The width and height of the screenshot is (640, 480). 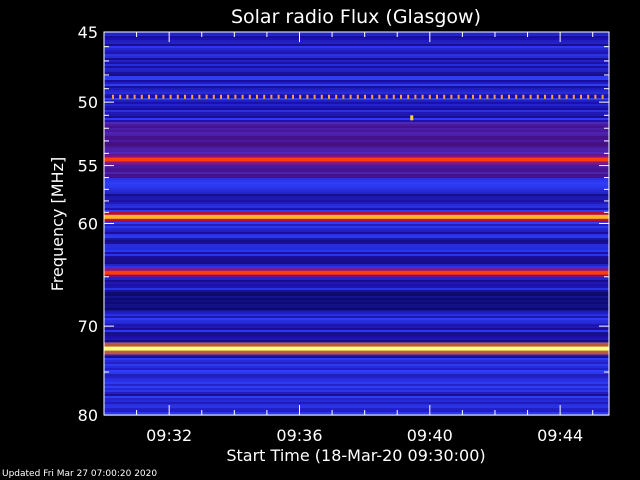 I want to click on y-tick-label: 60, so click(x=88, y=224).